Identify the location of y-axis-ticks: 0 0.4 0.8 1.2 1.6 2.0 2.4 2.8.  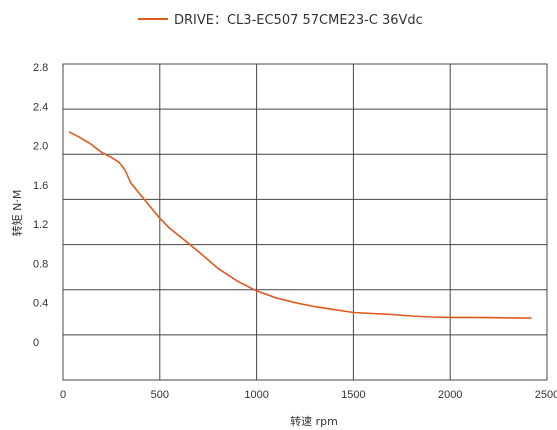
(40, 205).